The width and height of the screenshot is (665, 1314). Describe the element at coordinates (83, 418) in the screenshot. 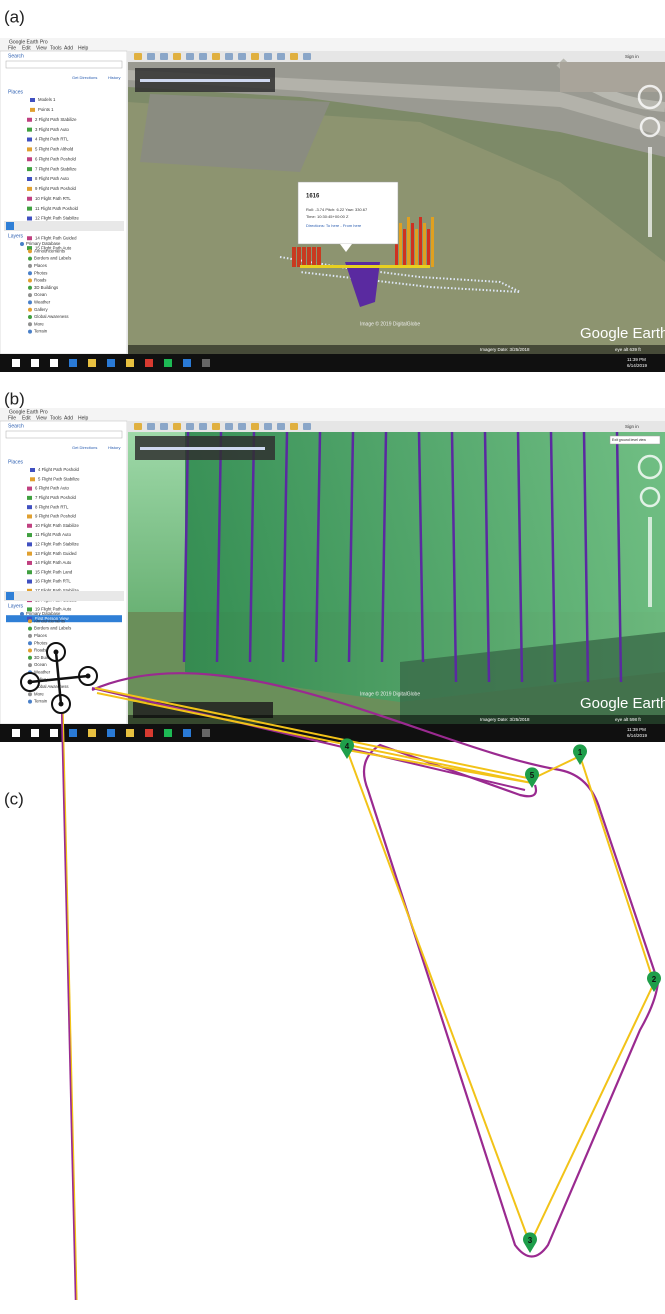

I see `menu-item: Help` at that location.